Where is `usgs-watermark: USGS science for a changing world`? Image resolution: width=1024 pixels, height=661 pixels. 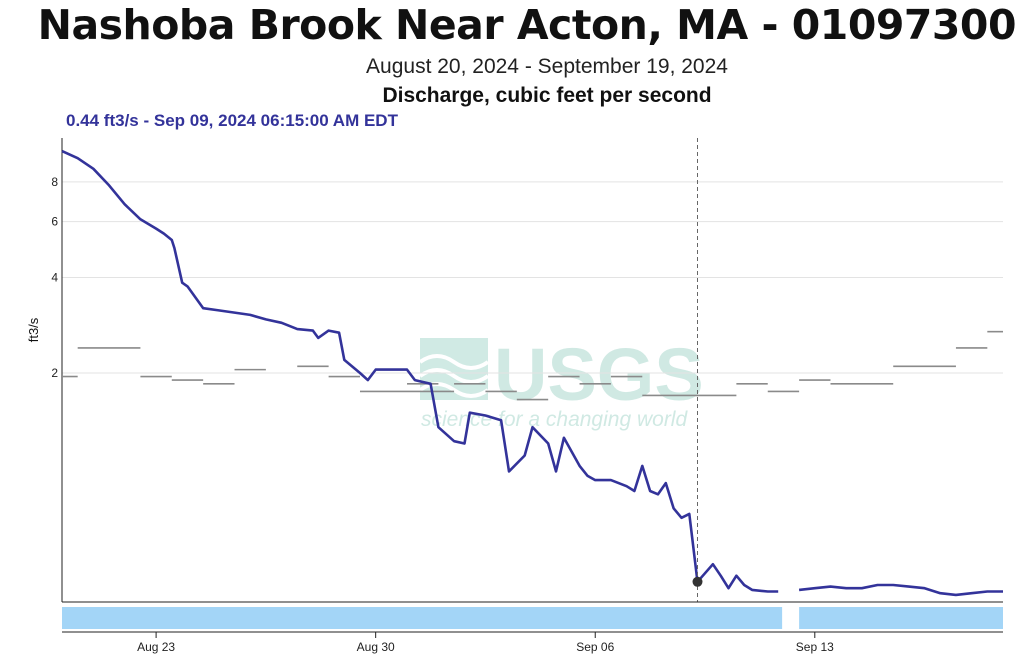
usgs-watermark: USGS science for a changing world is located at coordinates (561, 382).